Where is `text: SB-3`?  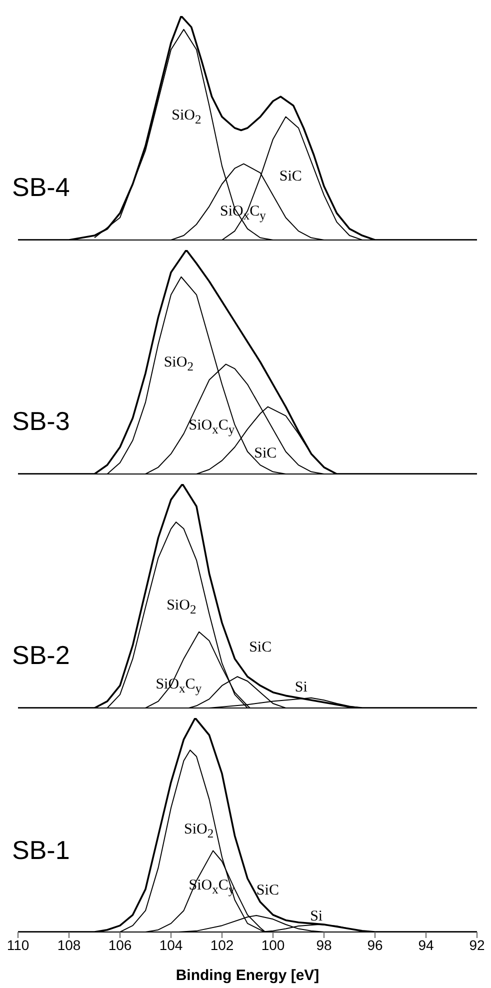
text: SB-3 is located at coordinates (41, 421).